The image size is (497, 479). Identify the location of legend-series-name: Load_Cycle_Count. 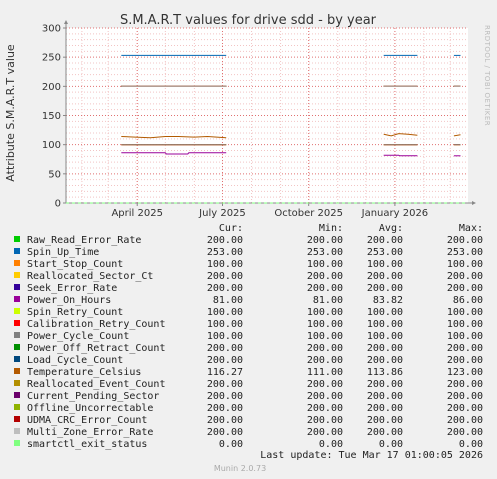
(75, 360).